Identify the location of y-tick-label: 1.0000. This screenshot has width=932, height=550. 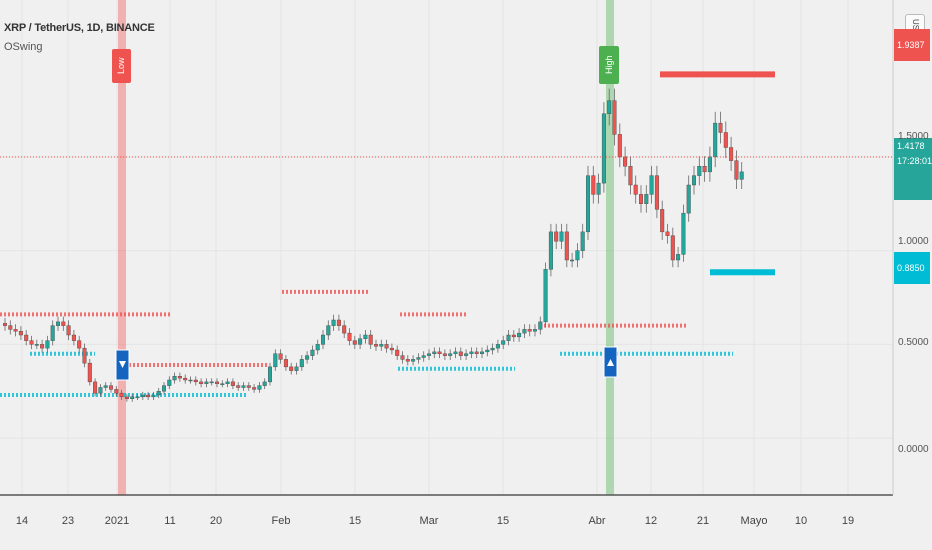
(913, 241).